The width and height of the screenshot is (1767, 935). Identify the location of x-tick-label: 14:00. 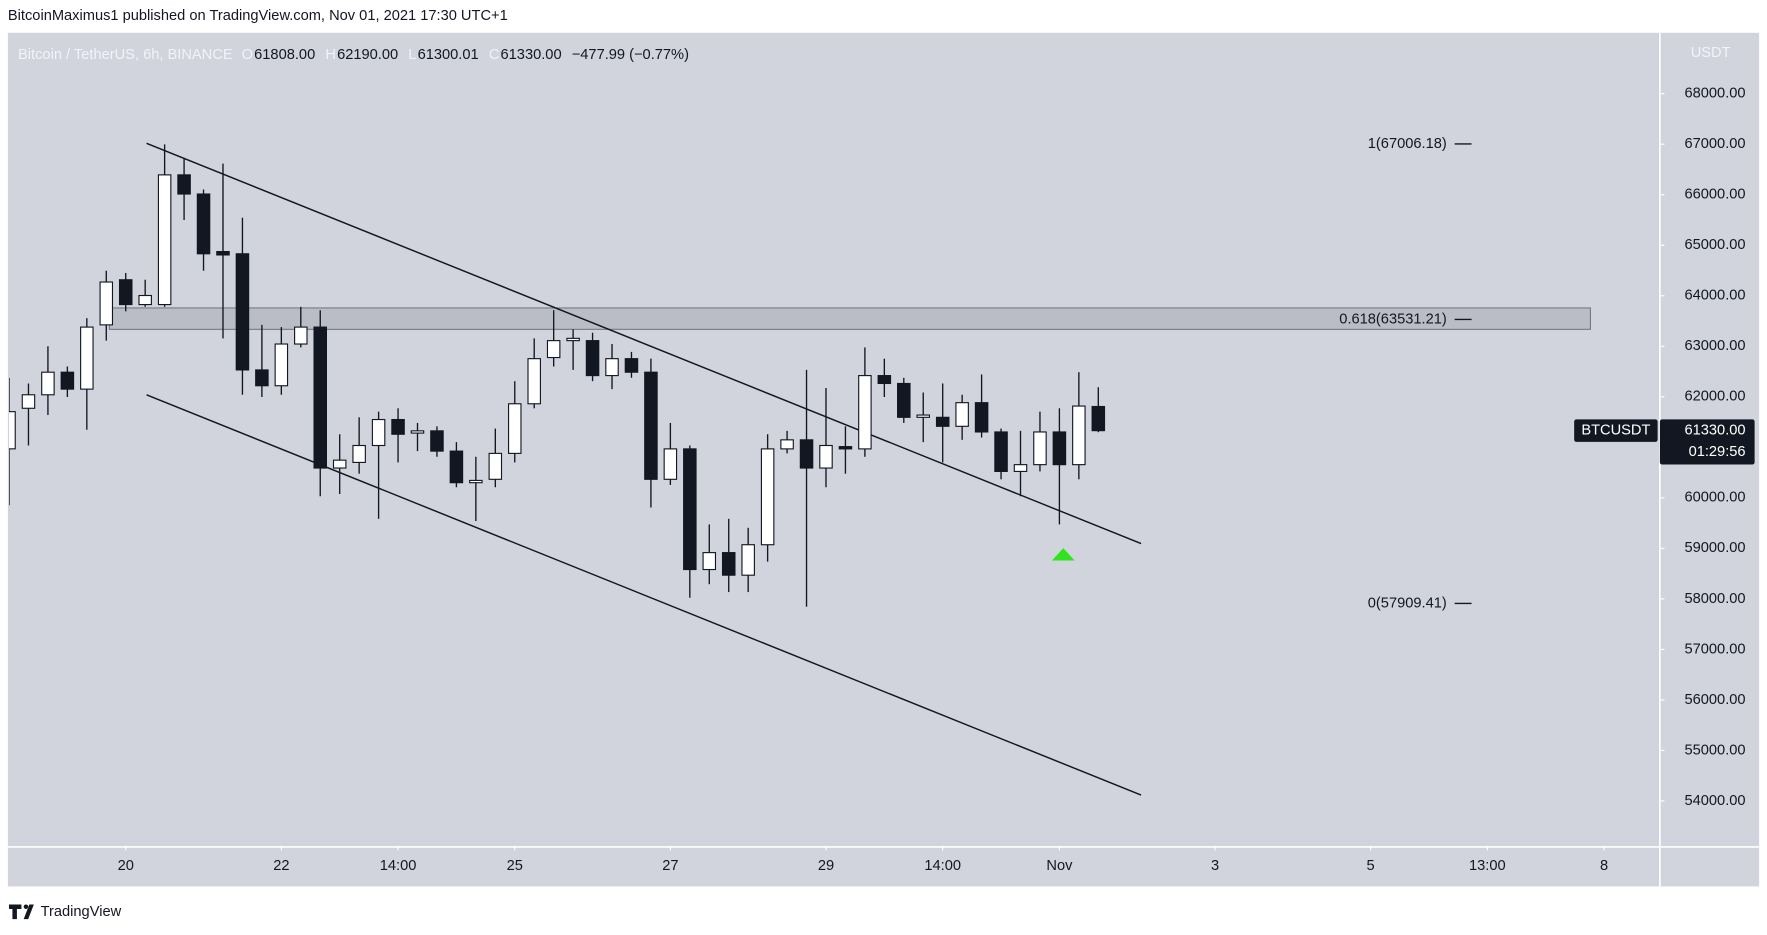
(398, 866).